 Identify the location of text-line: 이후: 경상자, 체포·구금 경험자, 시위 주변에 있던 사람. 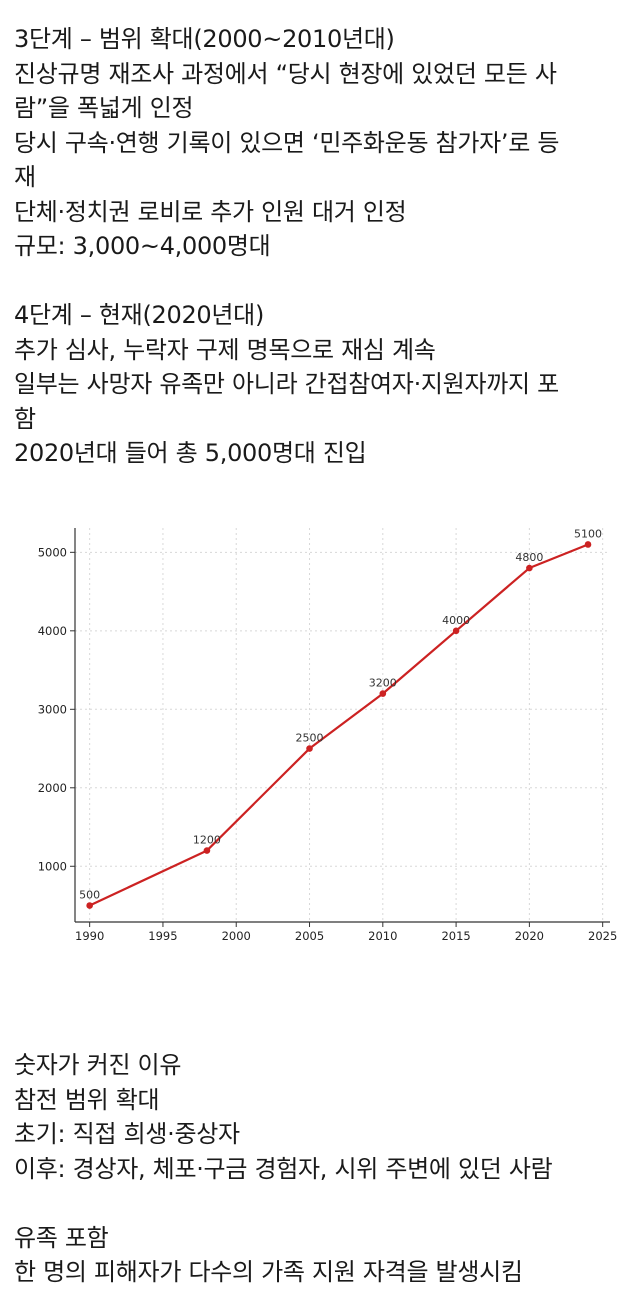
(283, 1168).